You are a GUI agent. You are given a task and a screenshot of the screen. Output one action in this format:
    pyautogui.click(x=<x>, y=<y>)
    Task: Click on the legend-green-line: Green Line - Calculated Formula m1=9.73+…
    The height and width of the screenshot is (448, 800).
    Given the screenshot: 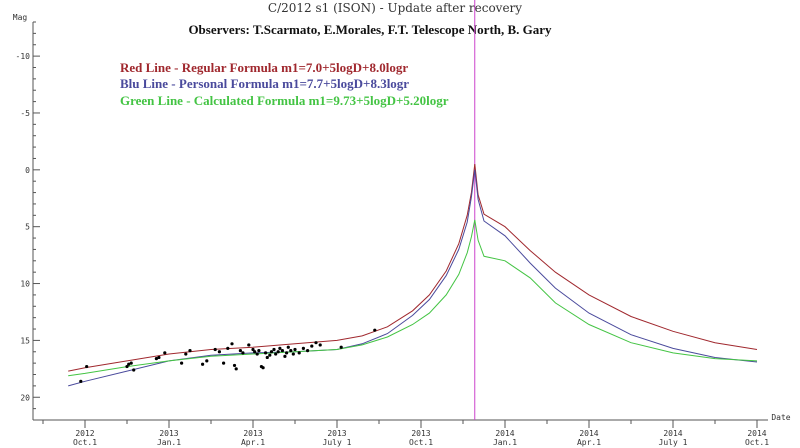 What is the action you would take?
    pyautogui.click(x=284, y=100)
    